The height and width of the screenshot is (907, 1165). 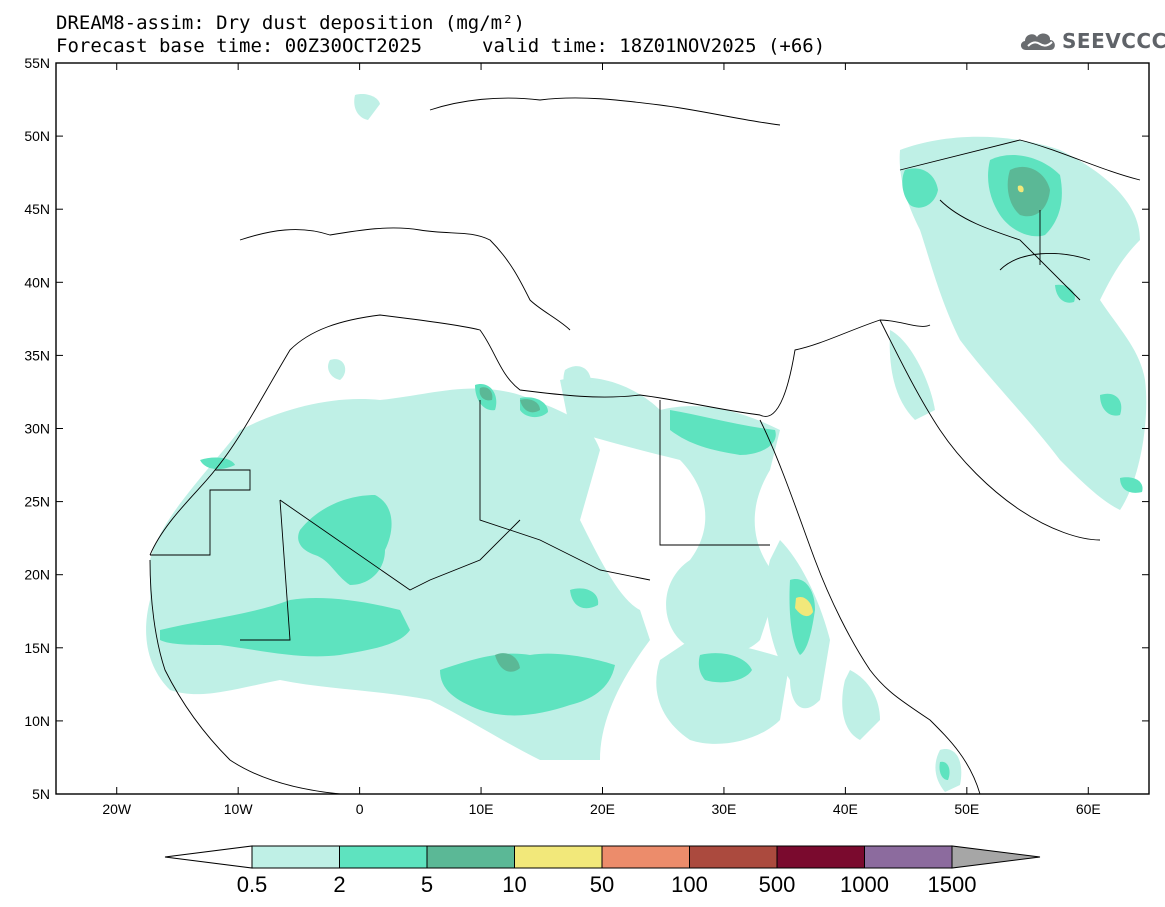 What do you see at coordinates (723, 809) in the screenshot?
I see `lon-tick-label: 30E` at bounding box center [723, 809].